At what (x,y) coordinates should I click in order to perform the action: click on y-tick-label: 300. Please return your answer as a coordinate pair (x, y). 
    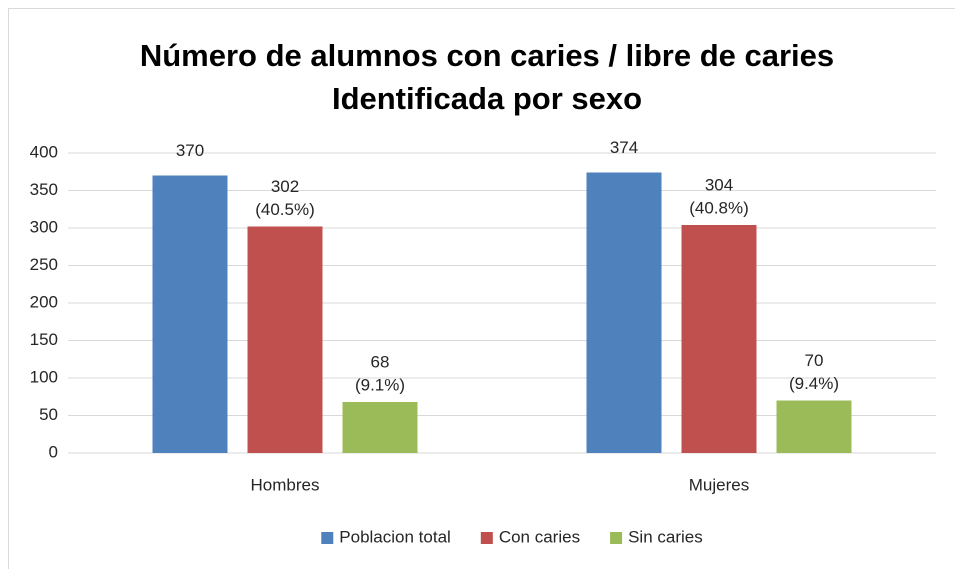
    Looking at the image, I should click on (44, 226).